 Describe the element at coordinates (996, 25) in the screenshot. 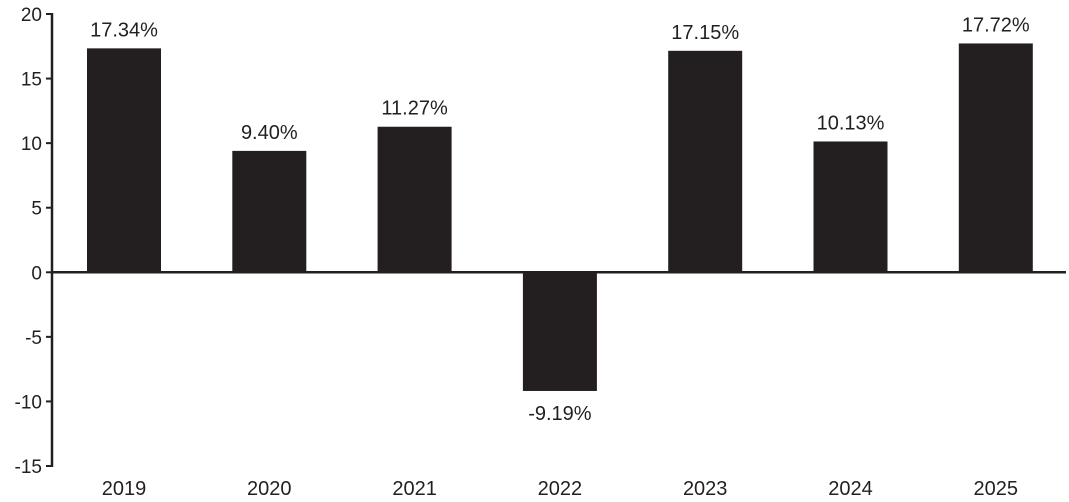

I see `data-label-2025: 17.72%` at that location.